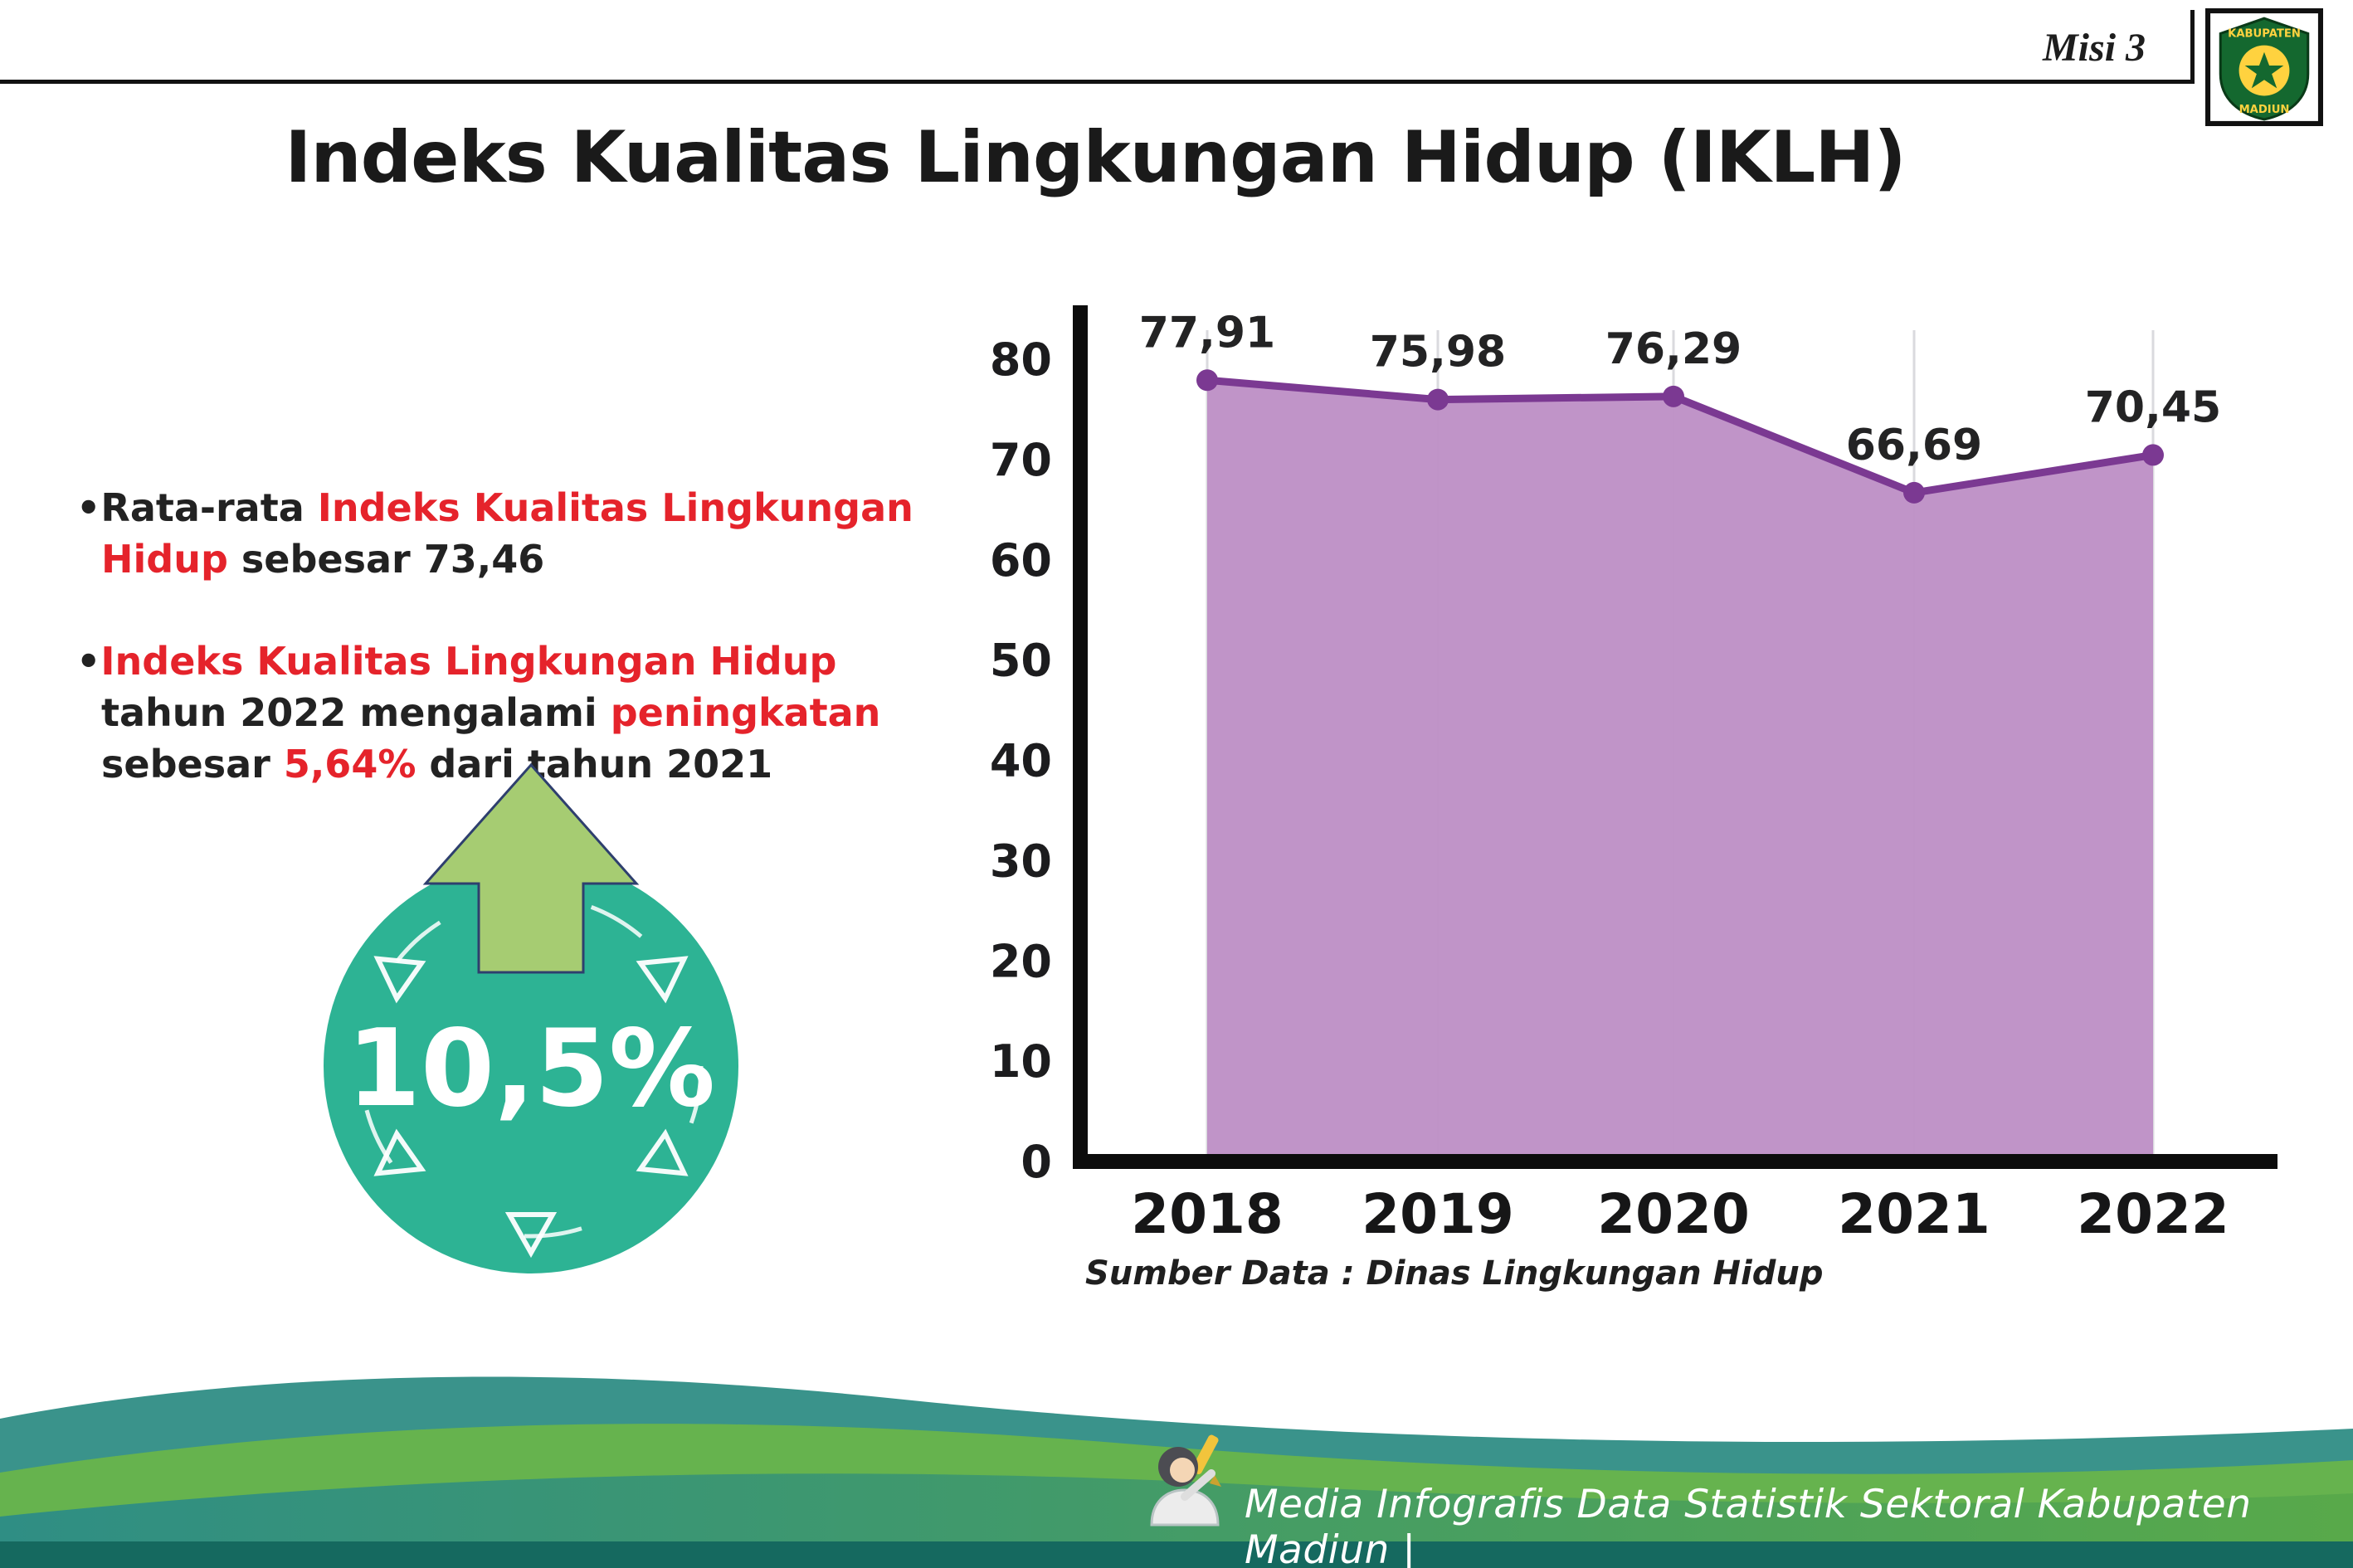 This screenshot has width=2353, height=1568. What do you see at coordinates (2192, 47) in the screenshot?
I see `logo-bracket` at bounding box center [2192, 47].